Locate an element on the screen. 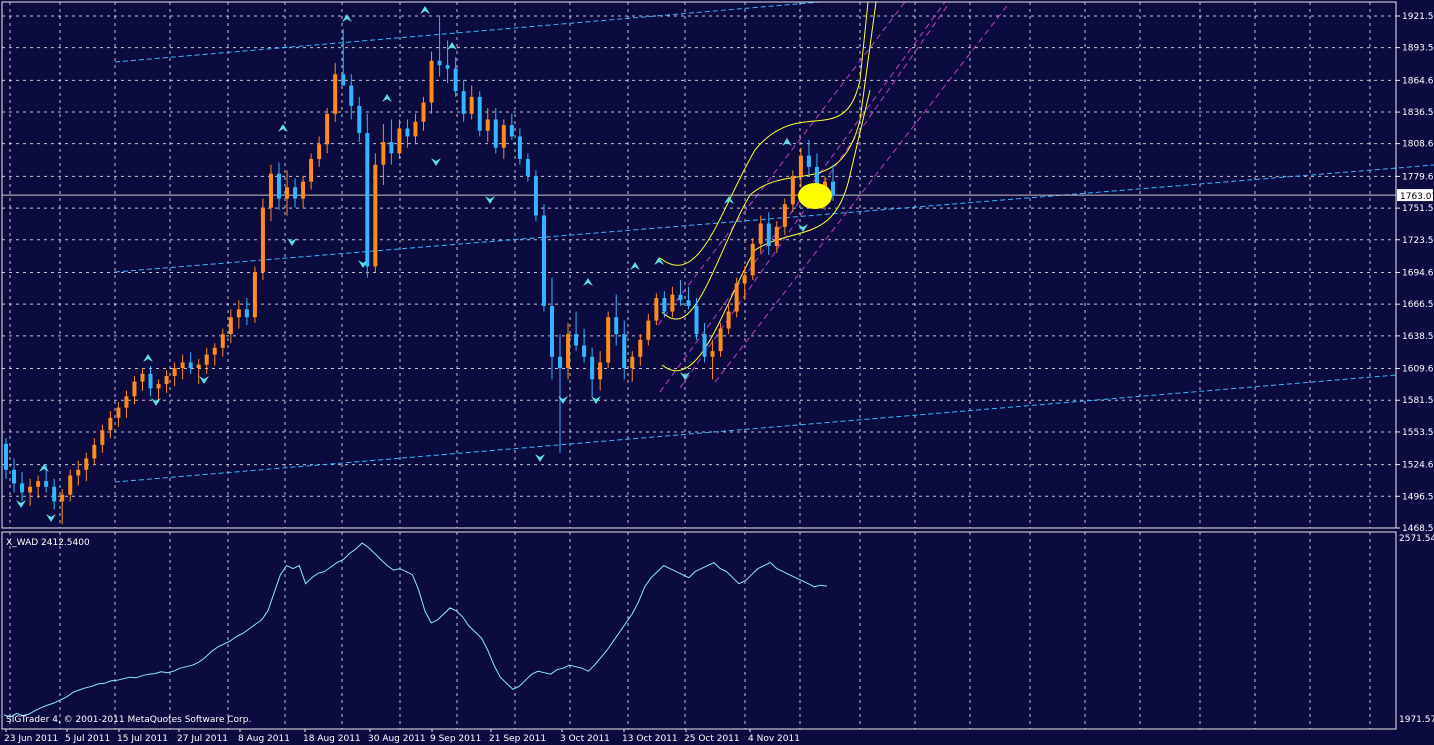 The height and width of the screenshot is (745, 1434). price-tick-label: 1609.60 is located at coordinates (1418, 370).